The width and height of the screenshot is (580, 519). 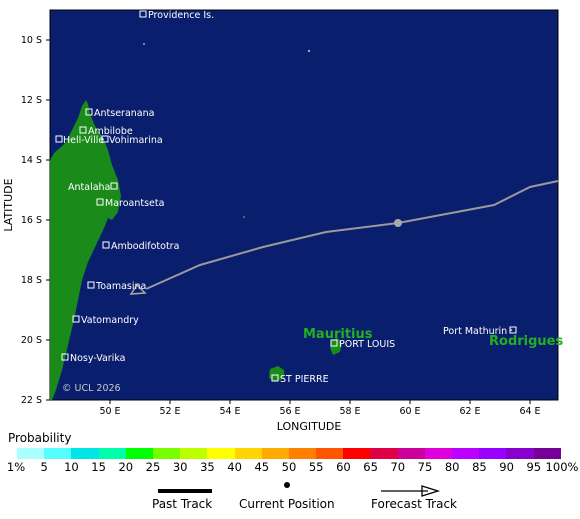 What do you see at coordinates (506, 467) in the screenshot?
I see `probability-scale-label: 90` at bounding box center [506, 467].